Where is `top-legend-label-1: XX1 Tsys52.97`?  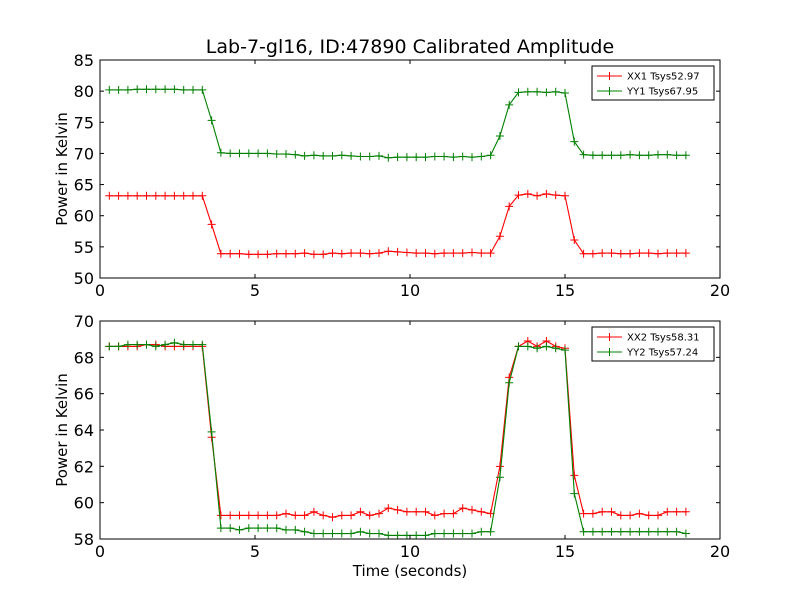
top-legend-label-1: XX1 Tsys52.97 is located at coordinates (663, 77).